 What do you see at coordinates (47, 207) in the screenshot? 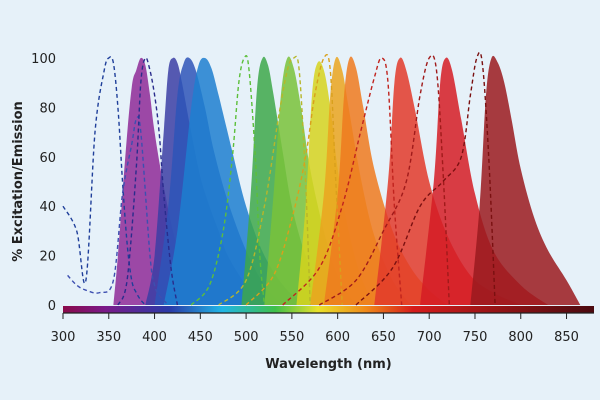
I see `y-tick-label: 40` at bounding box center [47, 207].